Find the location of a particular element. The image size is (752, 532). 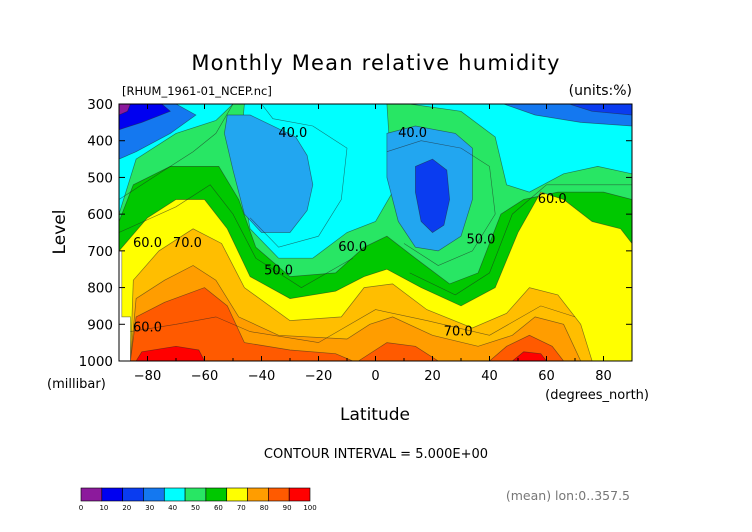

colorbar-tick-label: 50 is located at coordinates (195, 508).